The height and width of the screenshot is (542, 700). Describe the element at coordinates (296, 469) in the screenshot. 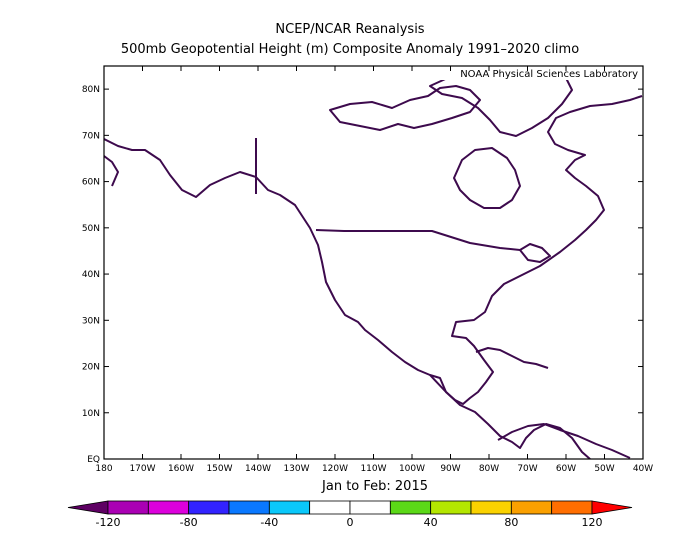

I see `lon-tick-label: 130W` at that location.